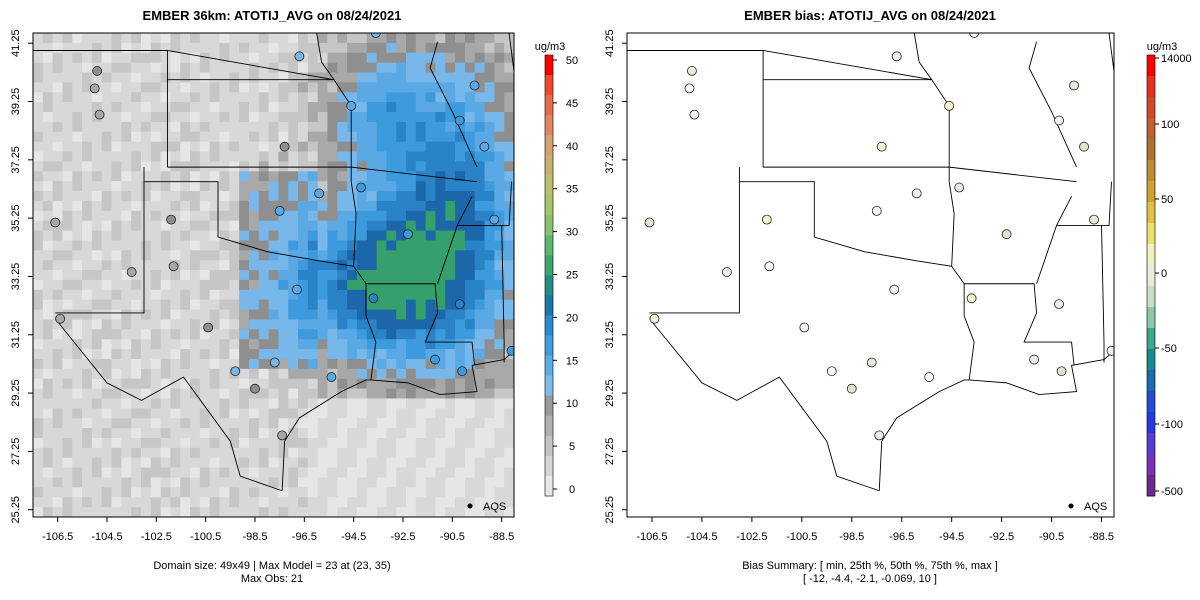 The image size is (1200, 600). Describe the element at coordinates (402, 537) in the screenshot. I see `left-xtick-label: -92.5` at that location.